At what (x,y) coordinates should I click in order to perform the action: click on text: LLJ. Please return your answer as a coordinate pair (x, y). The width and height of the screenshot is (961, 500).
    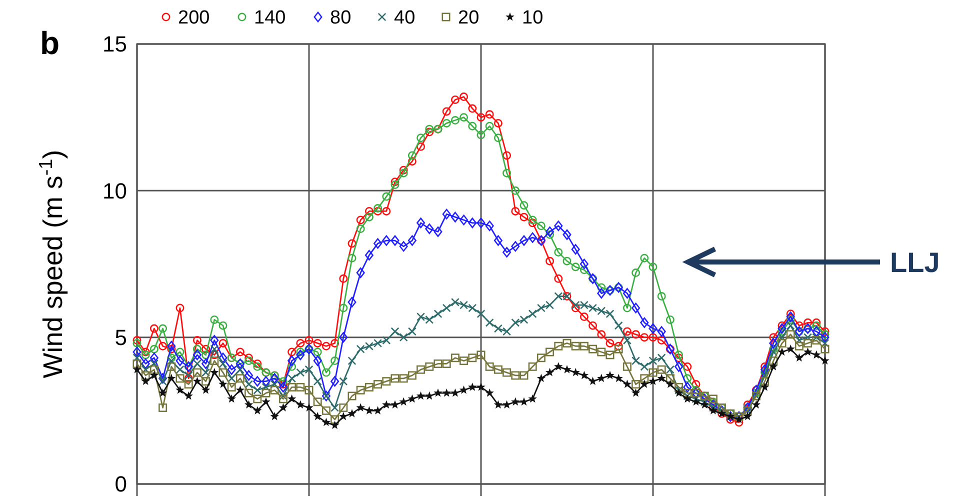
    Looking at the image, I should click on (915, 262).